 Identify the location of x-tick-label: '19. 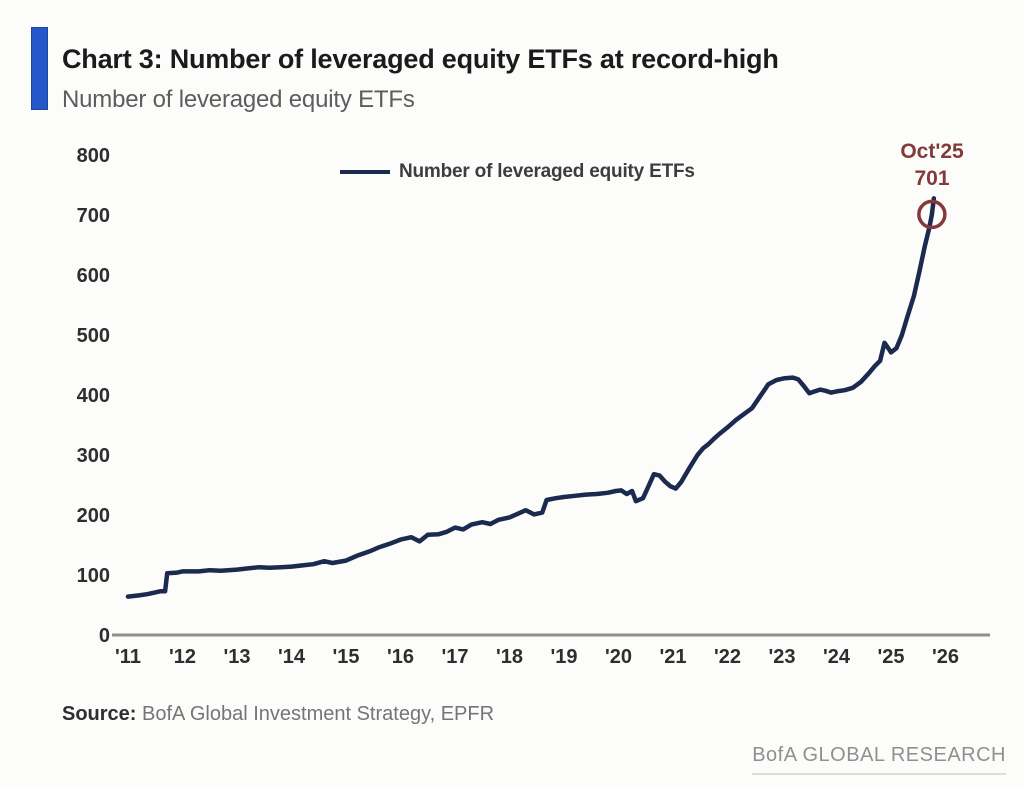
(563, 657).